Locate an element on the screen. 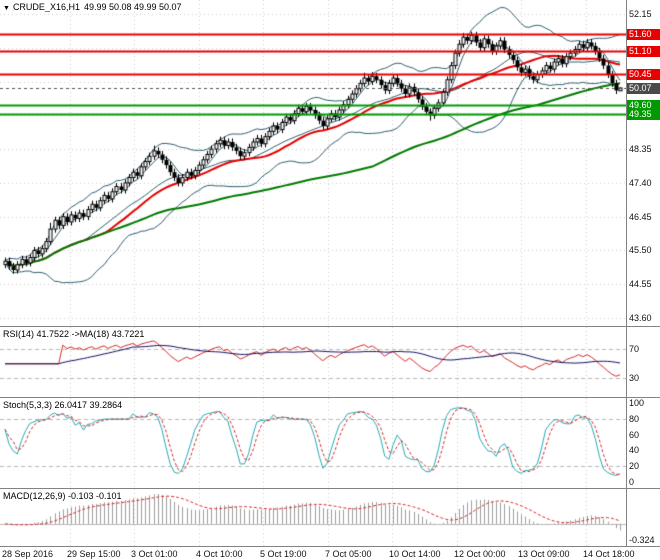 This screenshot has width=660, height=560. chevron-down-icon: ▼ is located at coordinates (6, 8).